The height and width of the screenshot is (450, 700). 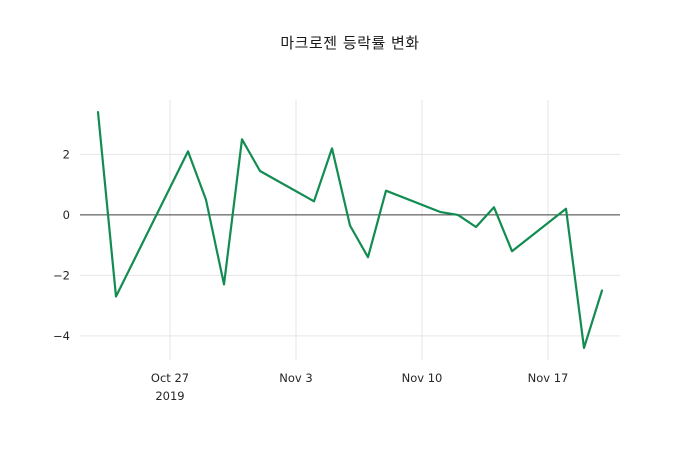 I want to click on x-tick-label: Nov 10, so click(x=422, y=378).